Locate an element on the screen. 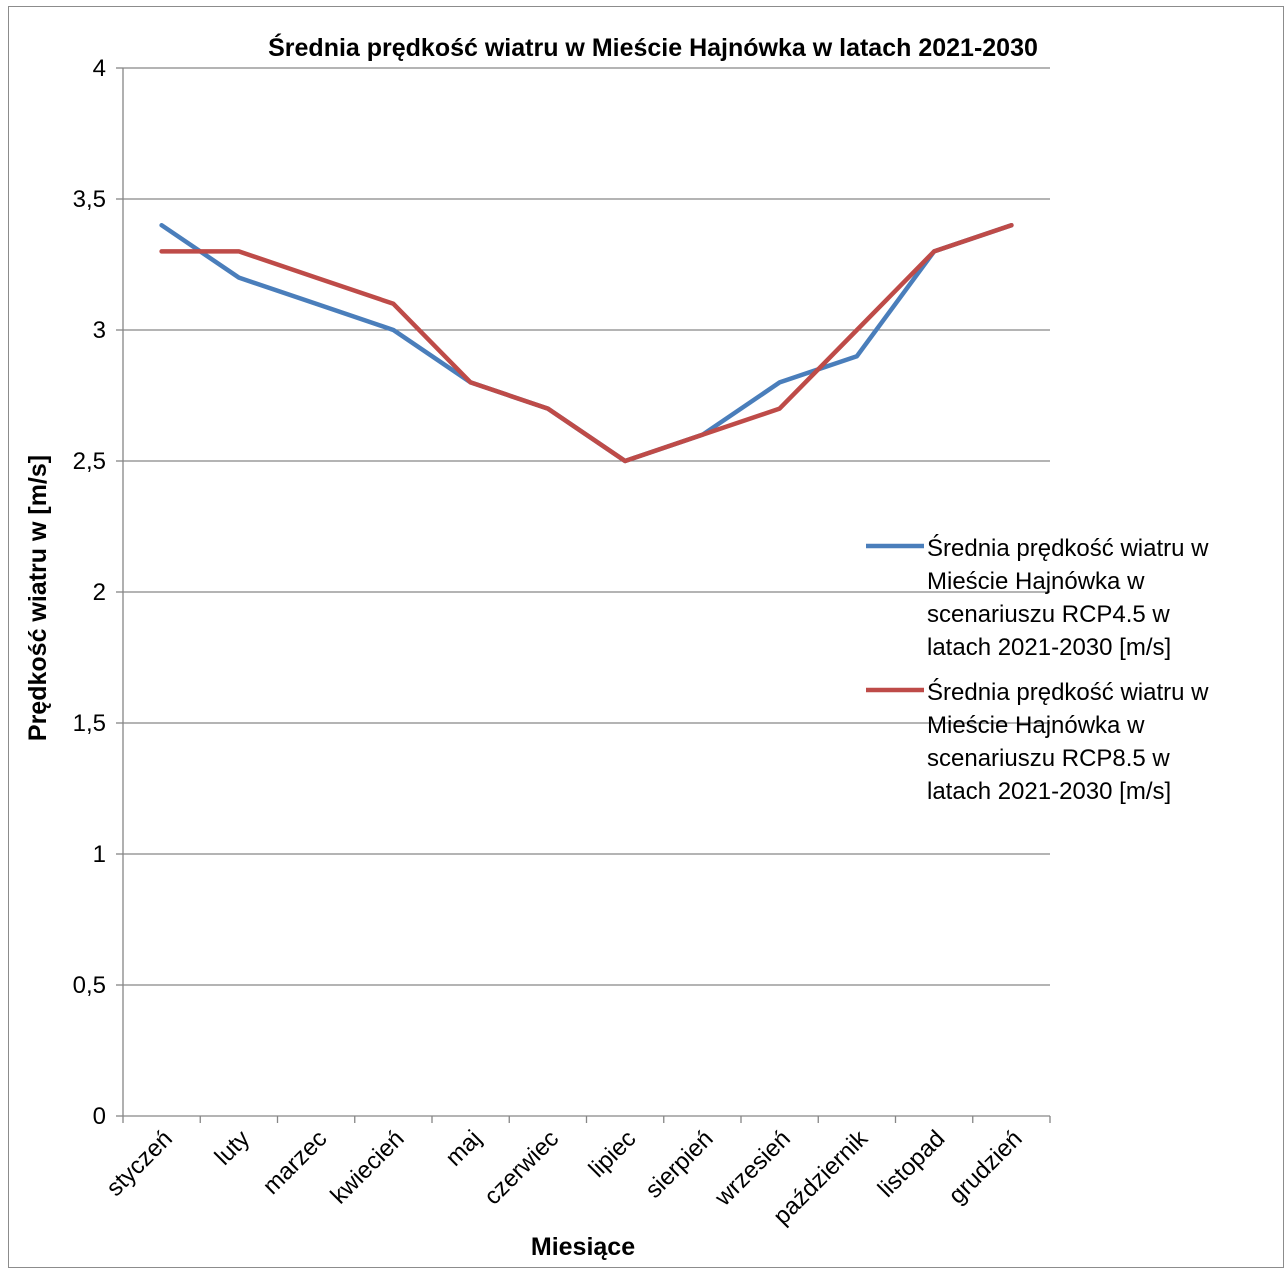 Image resolution: width=1287 pixels, height=1268 pixels. series-lines is located at coordinates (587, 343).